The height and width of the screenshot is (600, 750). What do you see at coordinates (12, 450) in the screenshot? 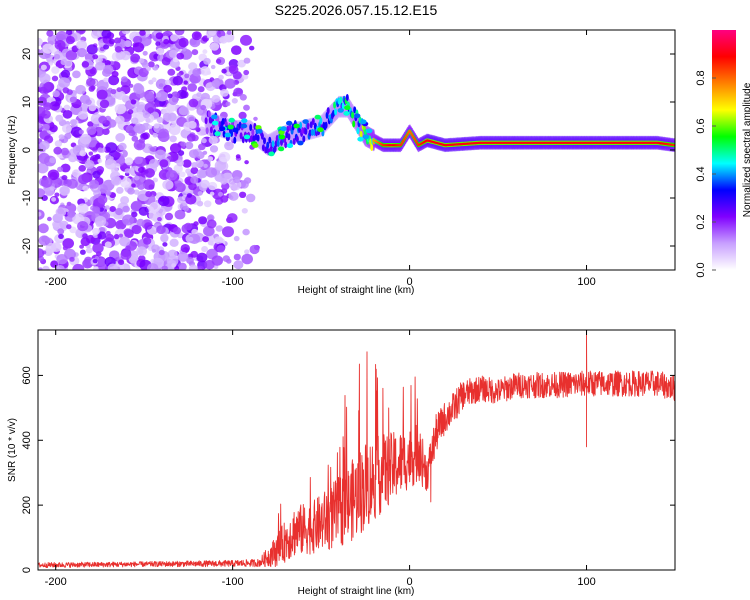
I see `snr-y-label: SNR (10 * v/v)` at bounding box center [12, 450].